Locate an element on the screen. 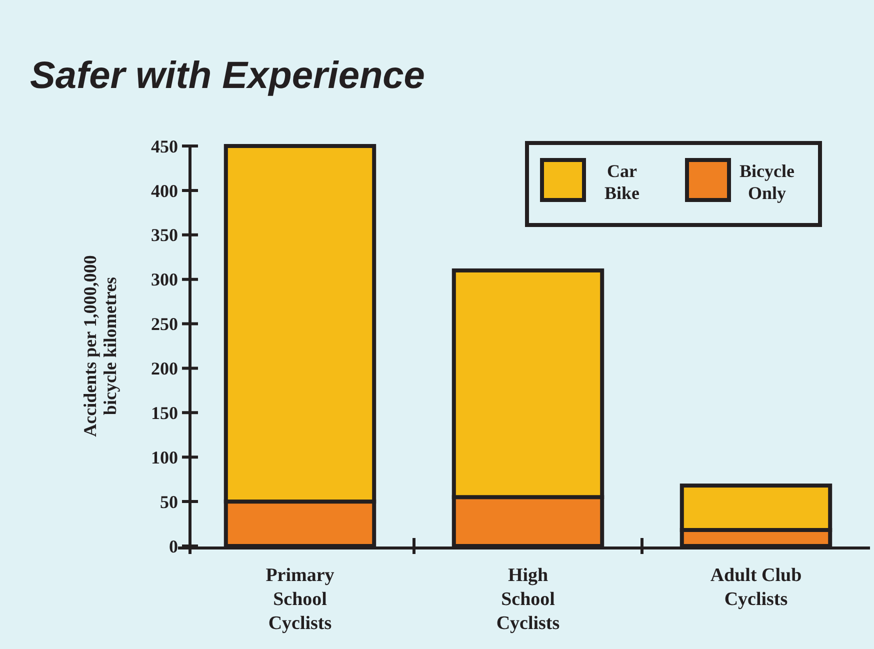 The width and height of the screenshot is (874, 649). y-tick-label: 50 is located at coordinates (169, 502).